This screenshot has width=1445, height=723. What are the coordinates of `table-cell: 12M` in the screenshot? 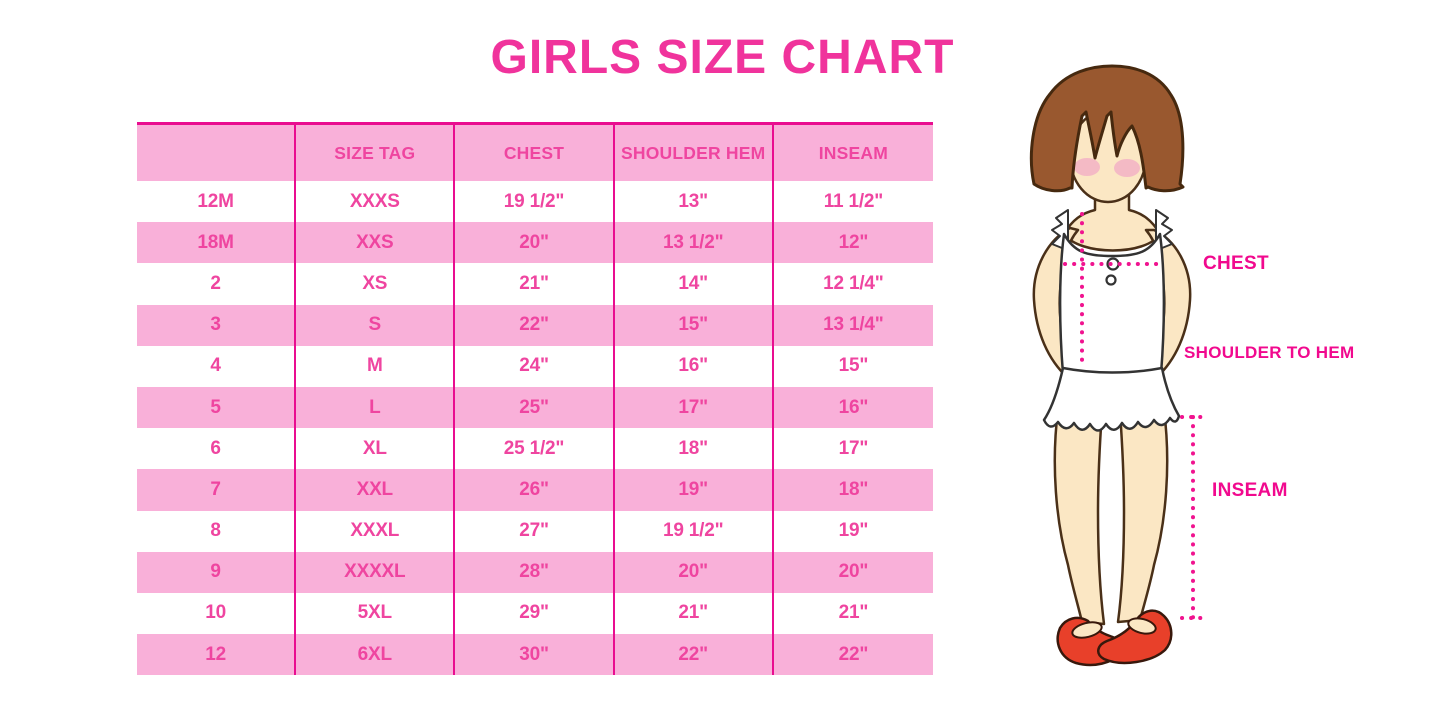 It's located at (217, 202).